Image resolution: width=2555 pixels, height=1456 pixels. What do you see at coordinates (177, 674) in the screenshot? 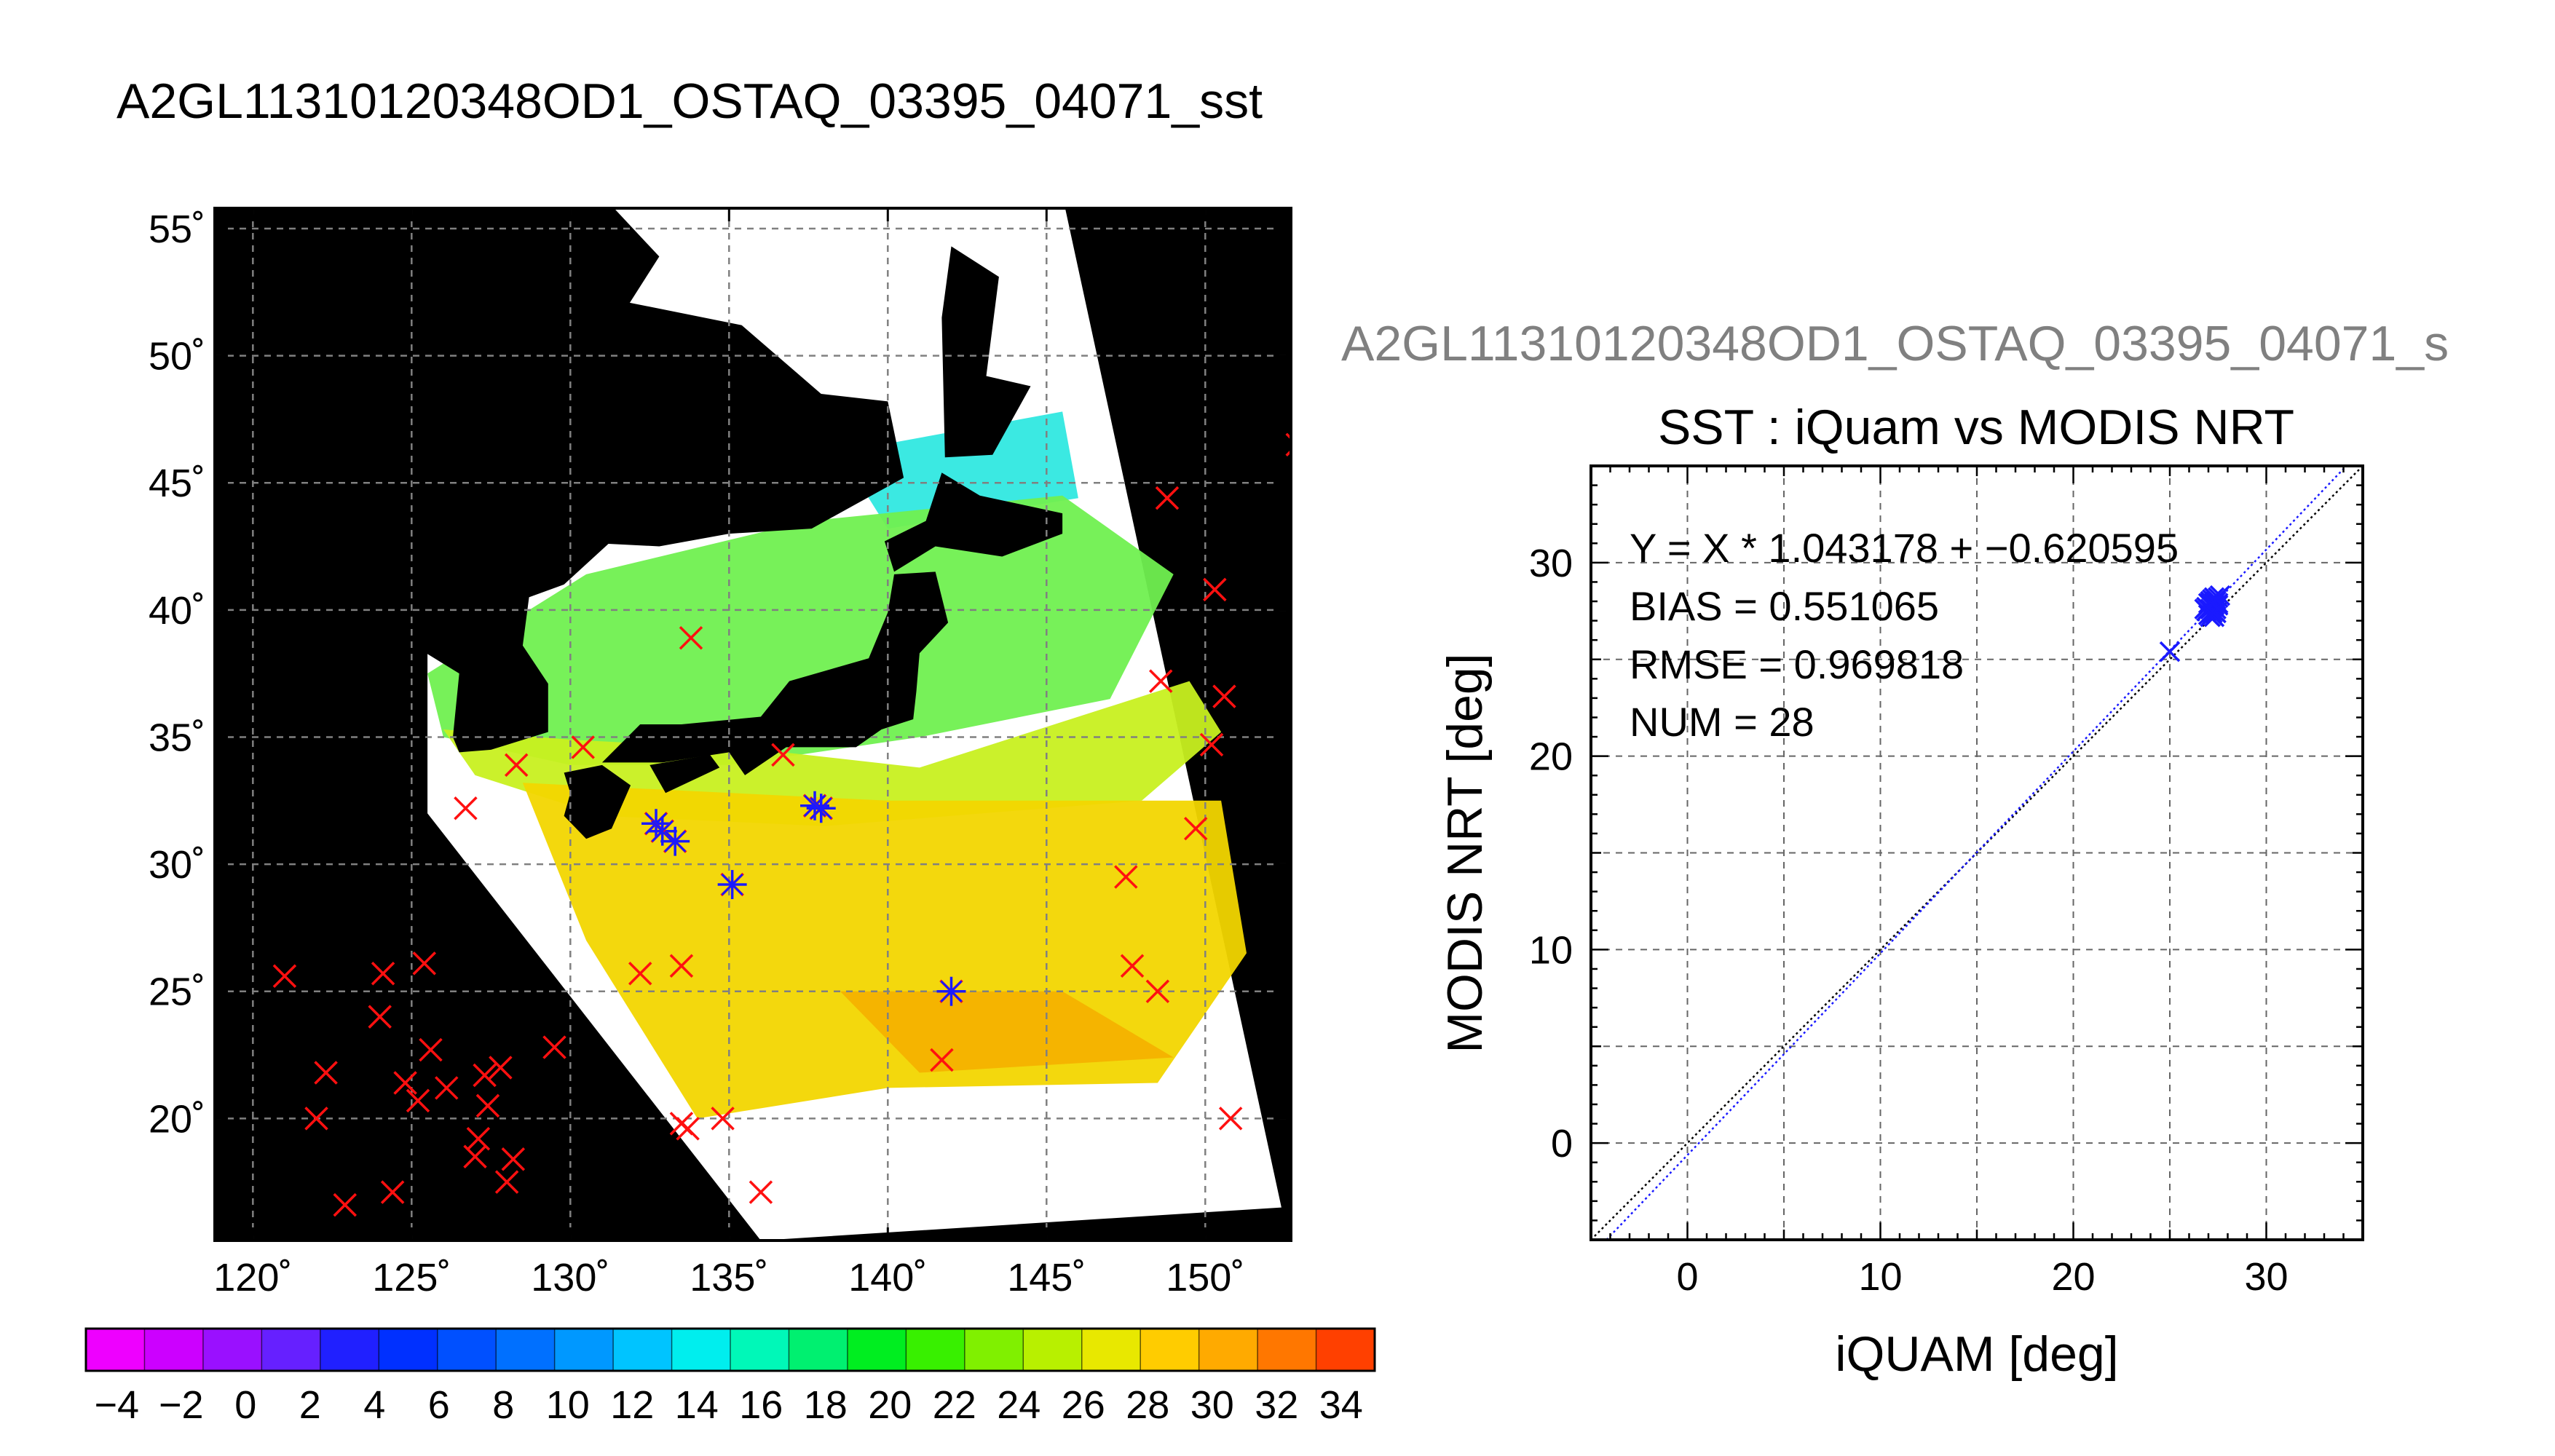
I see `lat-tick-labels: 20˚ 25˚ 30˚ 35˚ 40˚ 45˚ 50˚ 55˚` at bounding box center [177, 674].